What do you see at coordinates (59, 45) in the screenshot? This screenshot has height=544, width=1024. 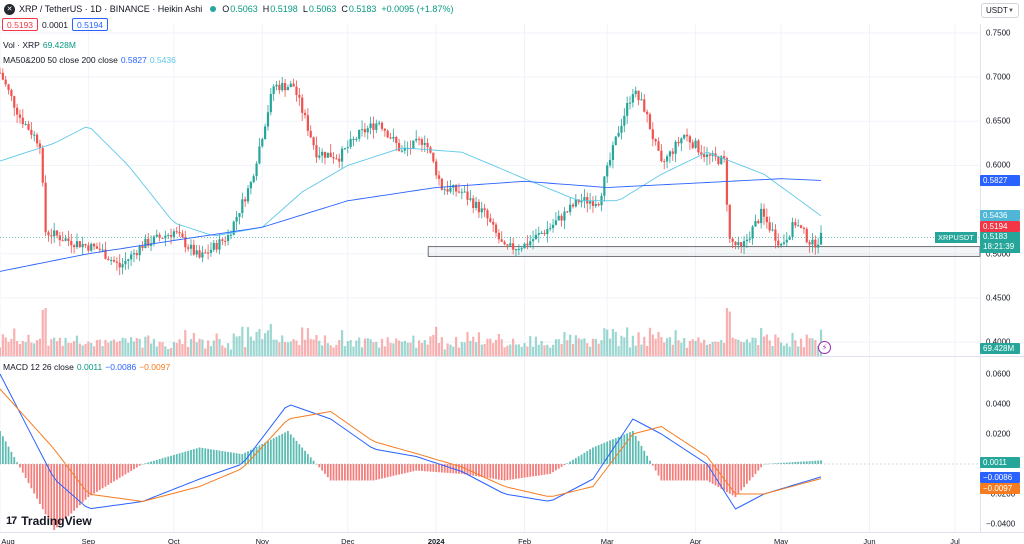 I see `volume-legend-value: 69.428M` at bounding box center [59, 45].